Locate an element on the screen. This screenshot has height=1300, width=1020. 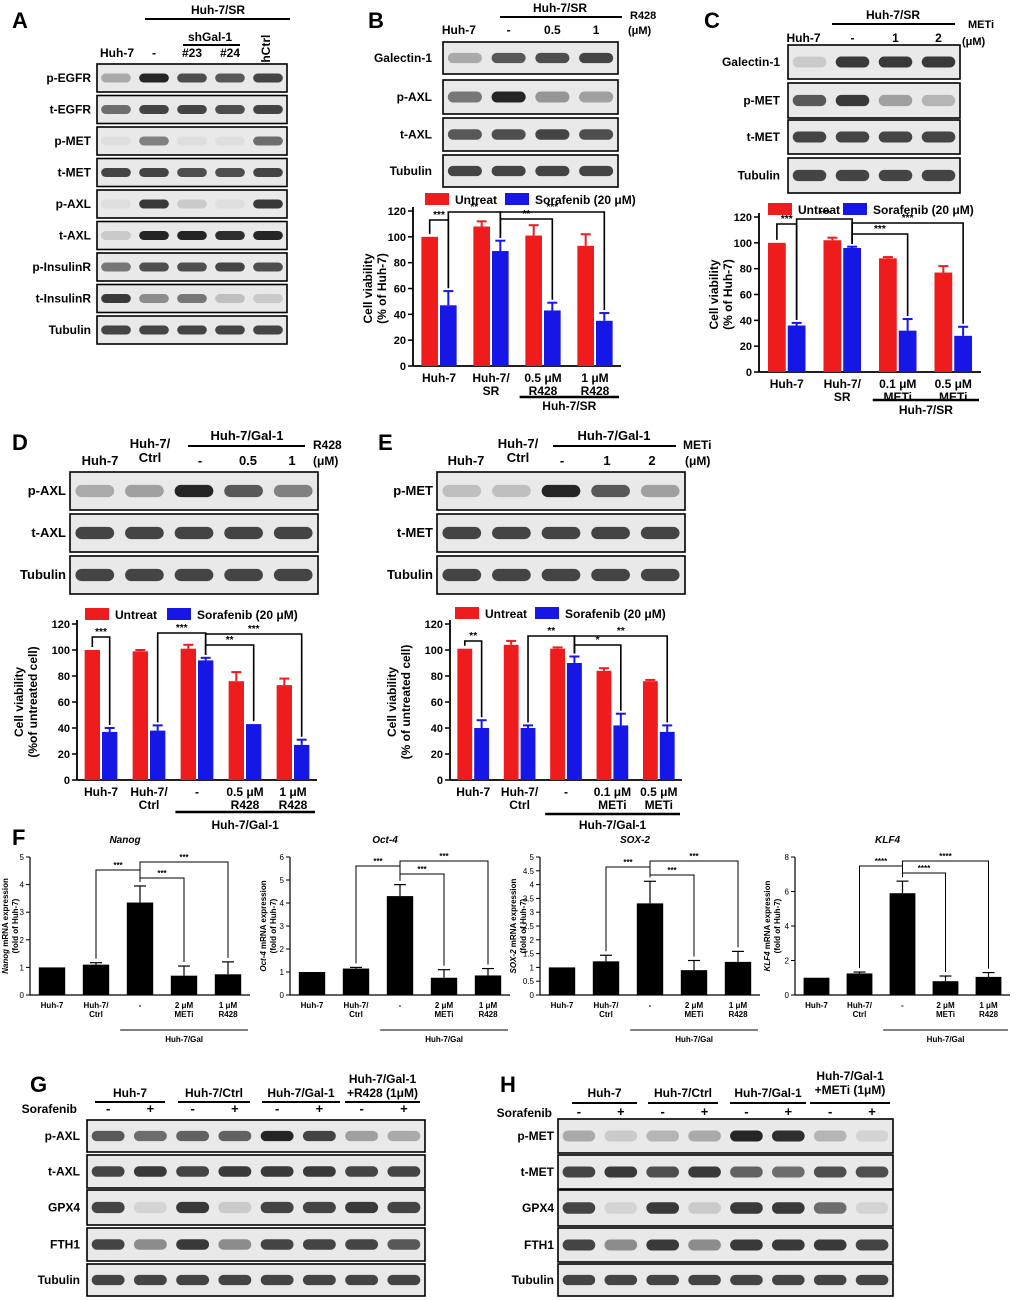
blot-label: p-AXL is located at coordinates (62, 1136).